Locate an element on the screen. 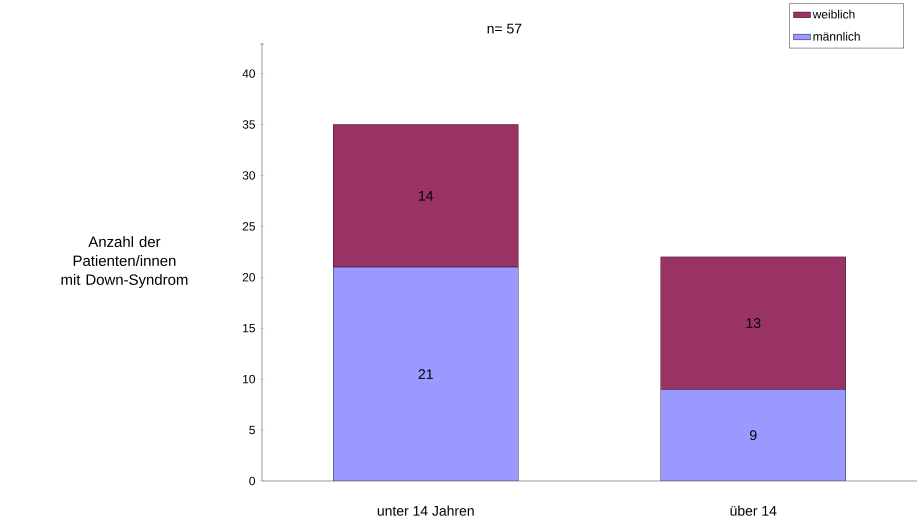 This screenshot has height=530, width=919. y-tick-label: 25 is located at coordinates (248, 226).